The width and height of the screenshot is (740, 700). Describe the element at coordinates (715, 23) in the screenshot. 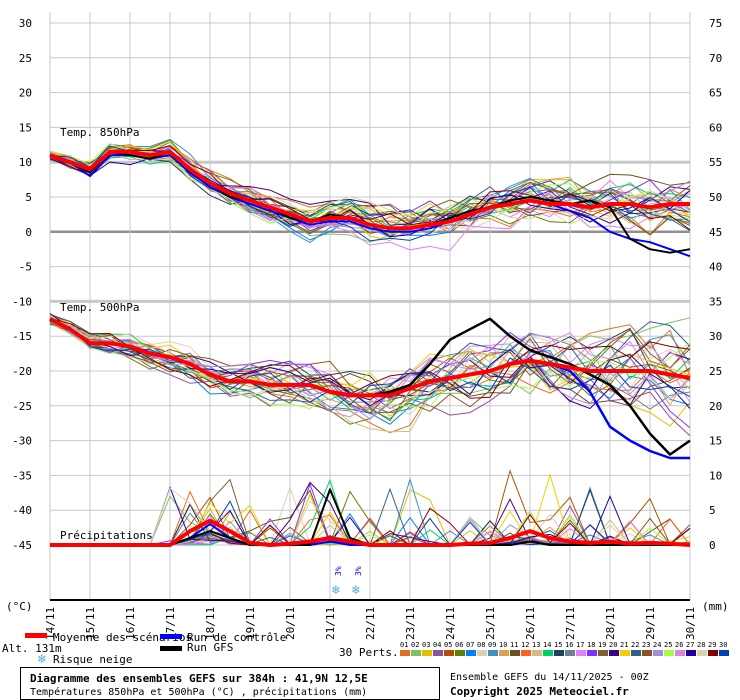

I see `right-tick-label: 75` at that location.